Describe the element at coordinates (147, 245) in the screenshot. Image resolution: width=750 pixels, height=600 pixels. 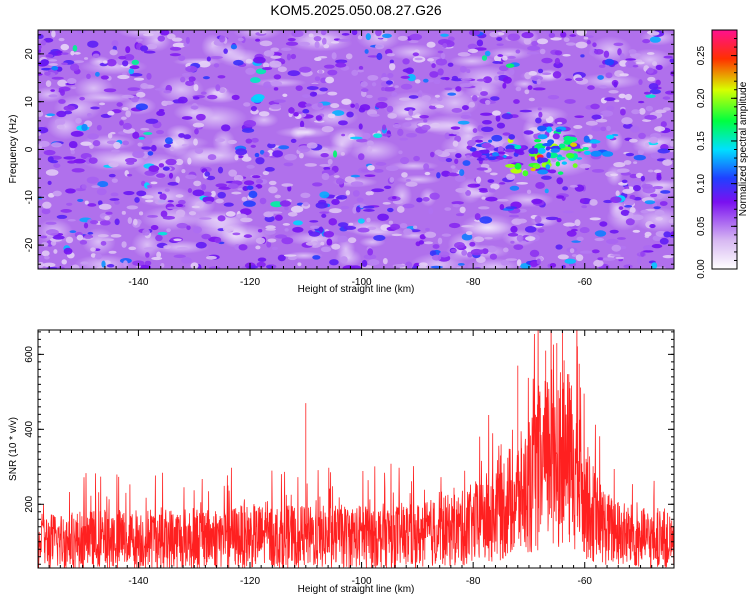
I see `heatmap-pale-patch` at that location.